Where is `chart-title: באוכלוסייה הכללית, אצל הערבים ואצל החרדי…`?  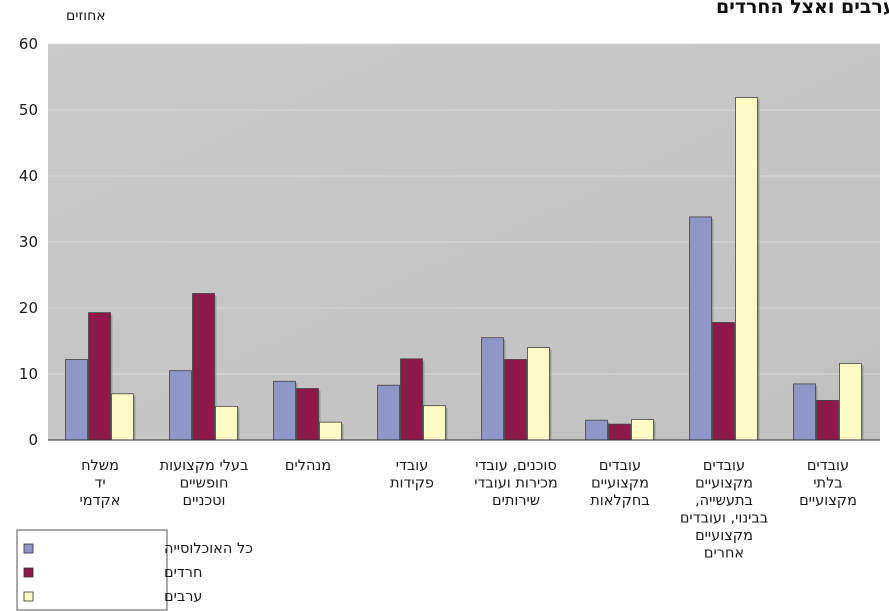
chart-title: באוכלוסייה הכללית, אצל הערבים ואצל החרדי… is located at coordinates (802, 9).